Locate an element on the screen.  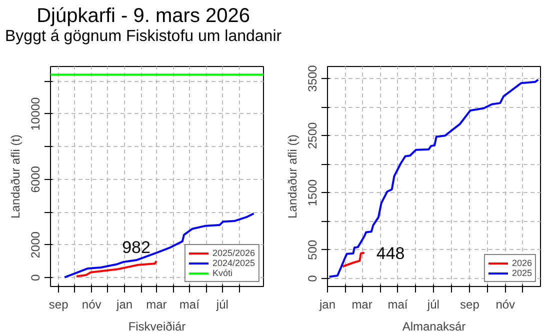
y-tick-label: 2000 is located at coordinates (35, 244).